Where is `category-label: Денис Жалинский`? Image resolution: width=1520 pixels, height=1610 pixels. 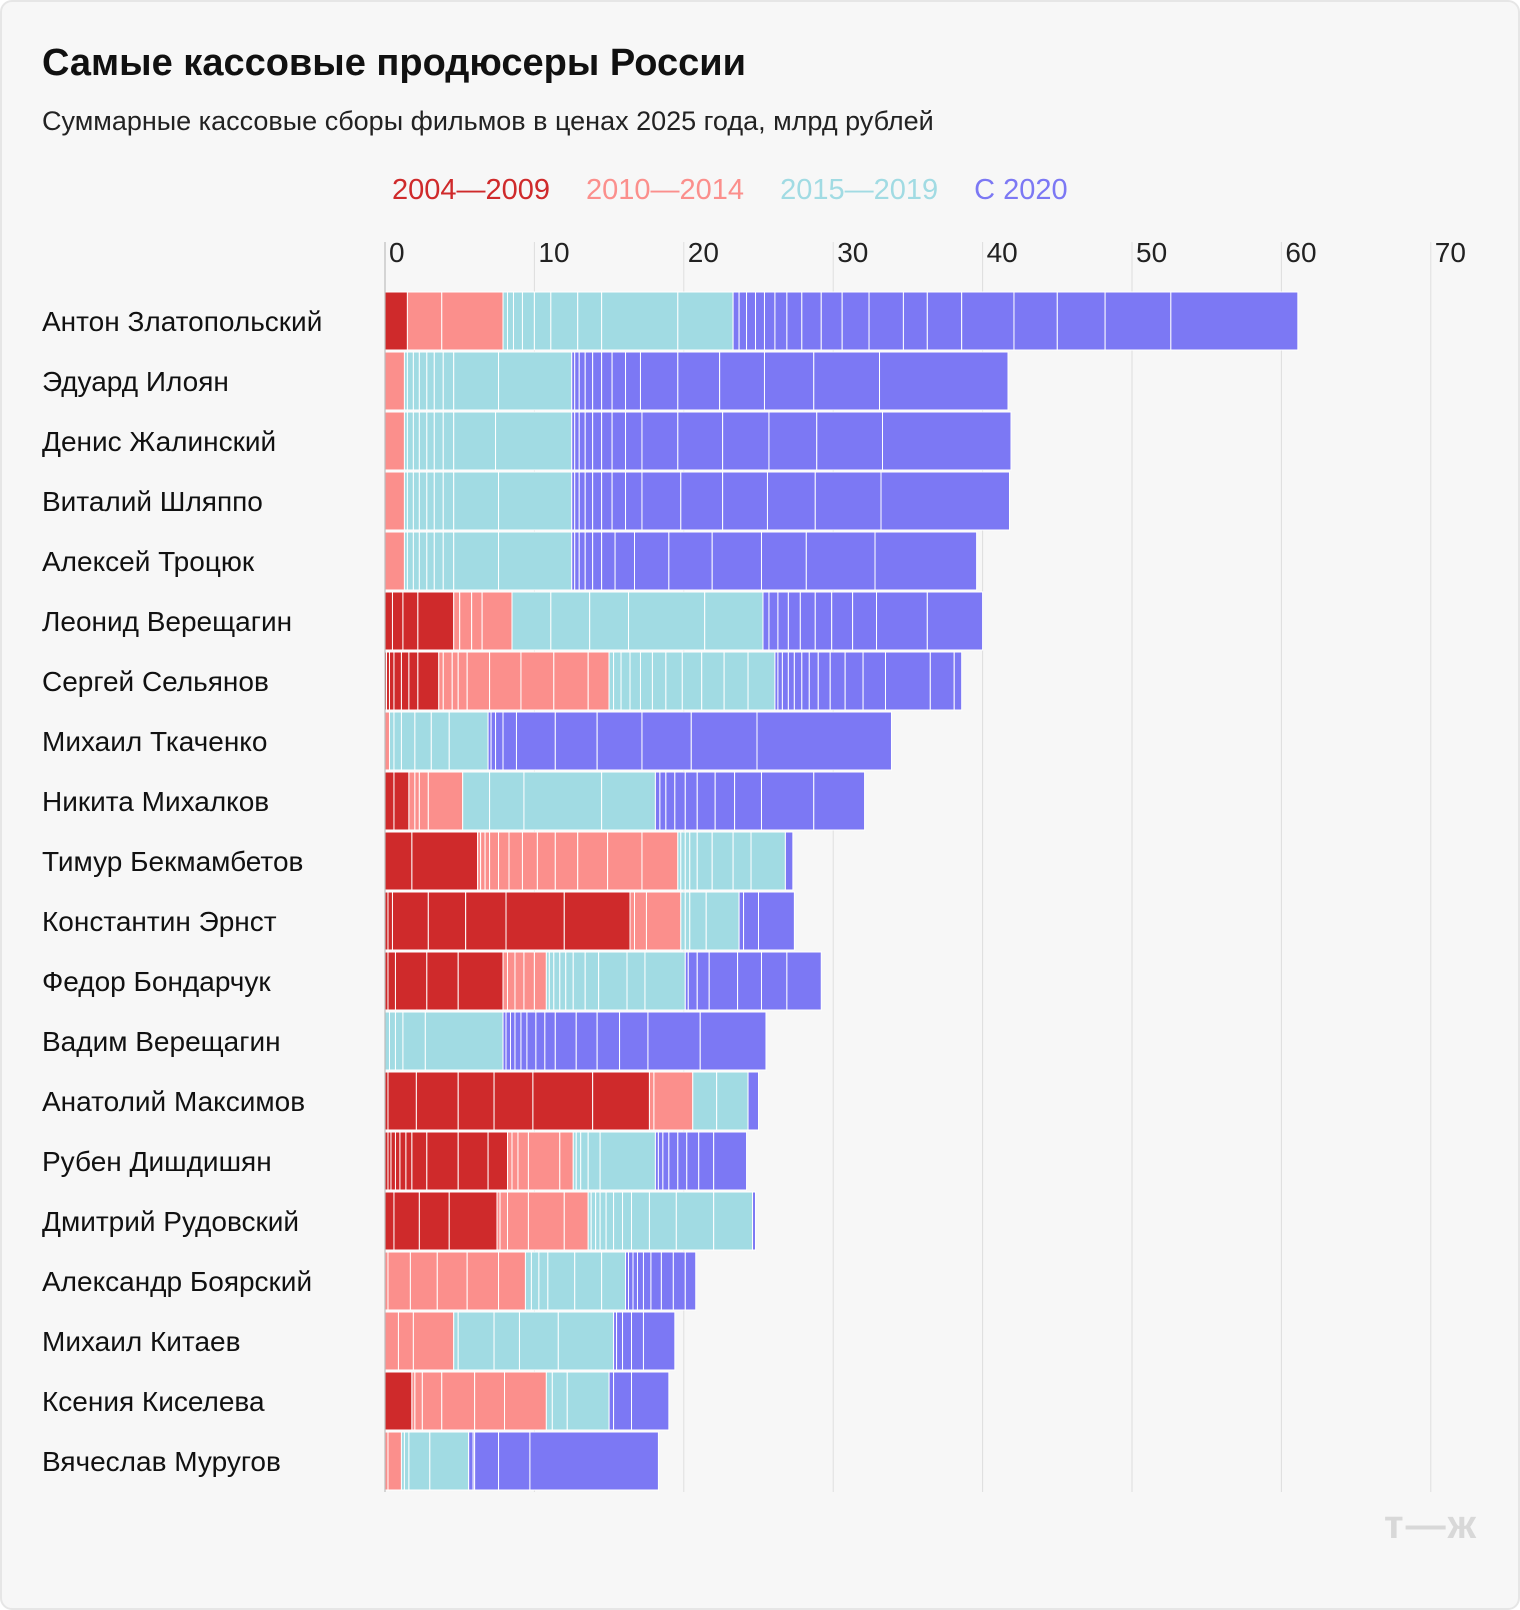 category-label: Денис Жалинский is located at coordinates (159, 441).